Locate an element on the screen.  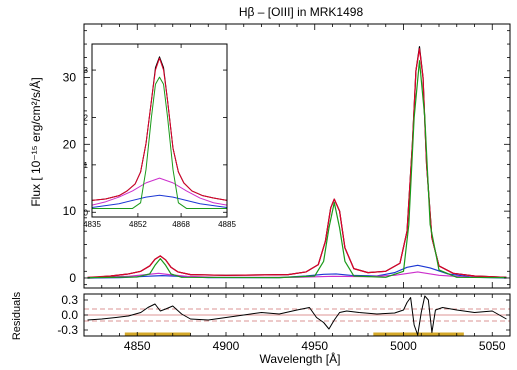
inset-frame is located at coordinates (159, 130).